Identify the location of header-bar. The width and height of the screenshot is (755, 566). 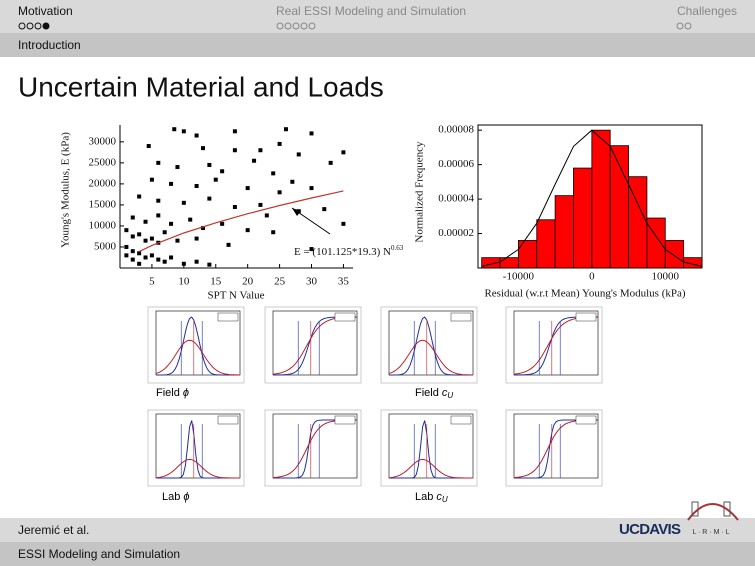
(377, 16).